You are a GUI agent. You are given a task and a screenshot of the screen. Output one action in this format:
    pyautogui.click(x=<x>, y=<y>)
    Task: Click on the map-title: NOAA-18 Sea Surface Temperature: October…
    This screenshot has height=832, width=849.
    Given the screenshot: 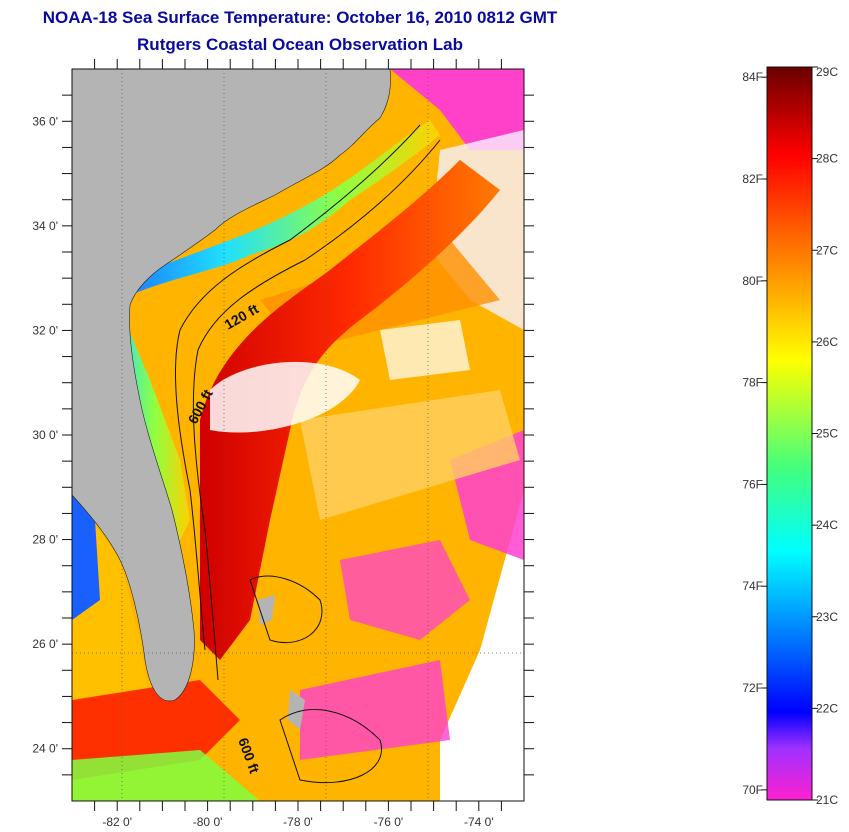 What is the action you would take?
    pyautogui.click(x=300, y=17)
    